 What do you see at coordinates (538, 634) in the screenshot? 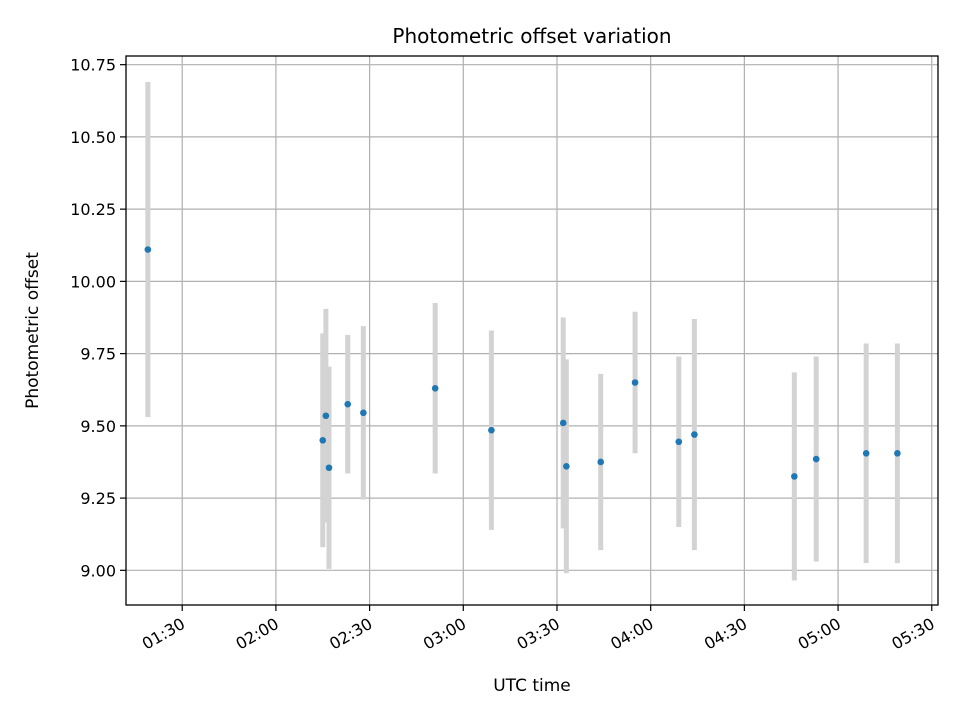
I see `x-tick-label: 03:30` at bounding box center [538, 634].